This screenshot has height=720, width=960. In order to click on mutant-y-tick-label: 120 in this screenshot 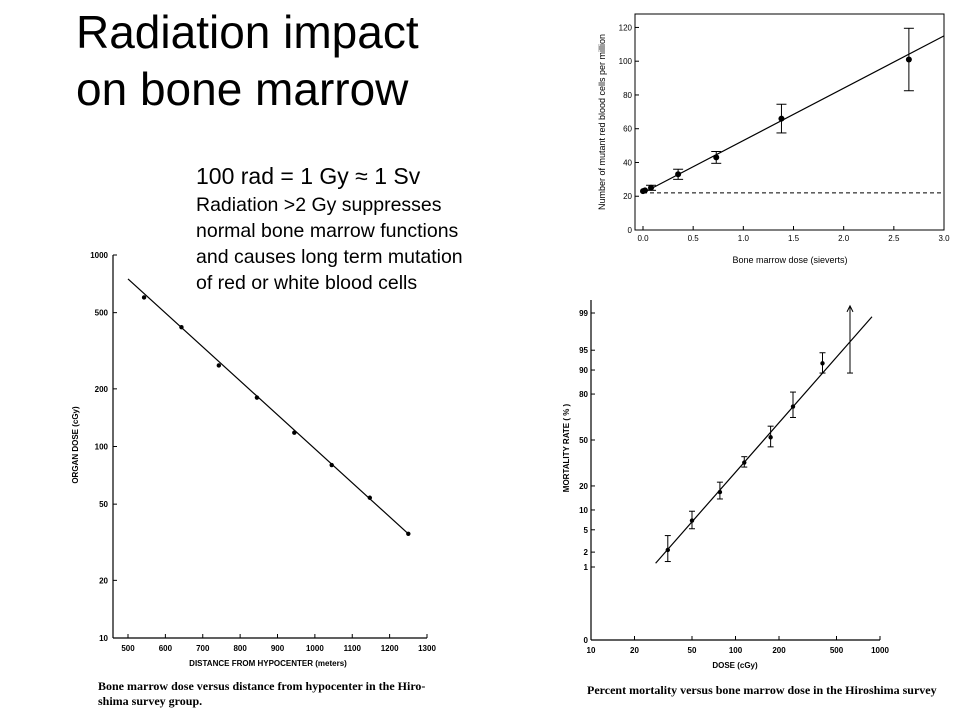, I will do `click(626, 27)`.